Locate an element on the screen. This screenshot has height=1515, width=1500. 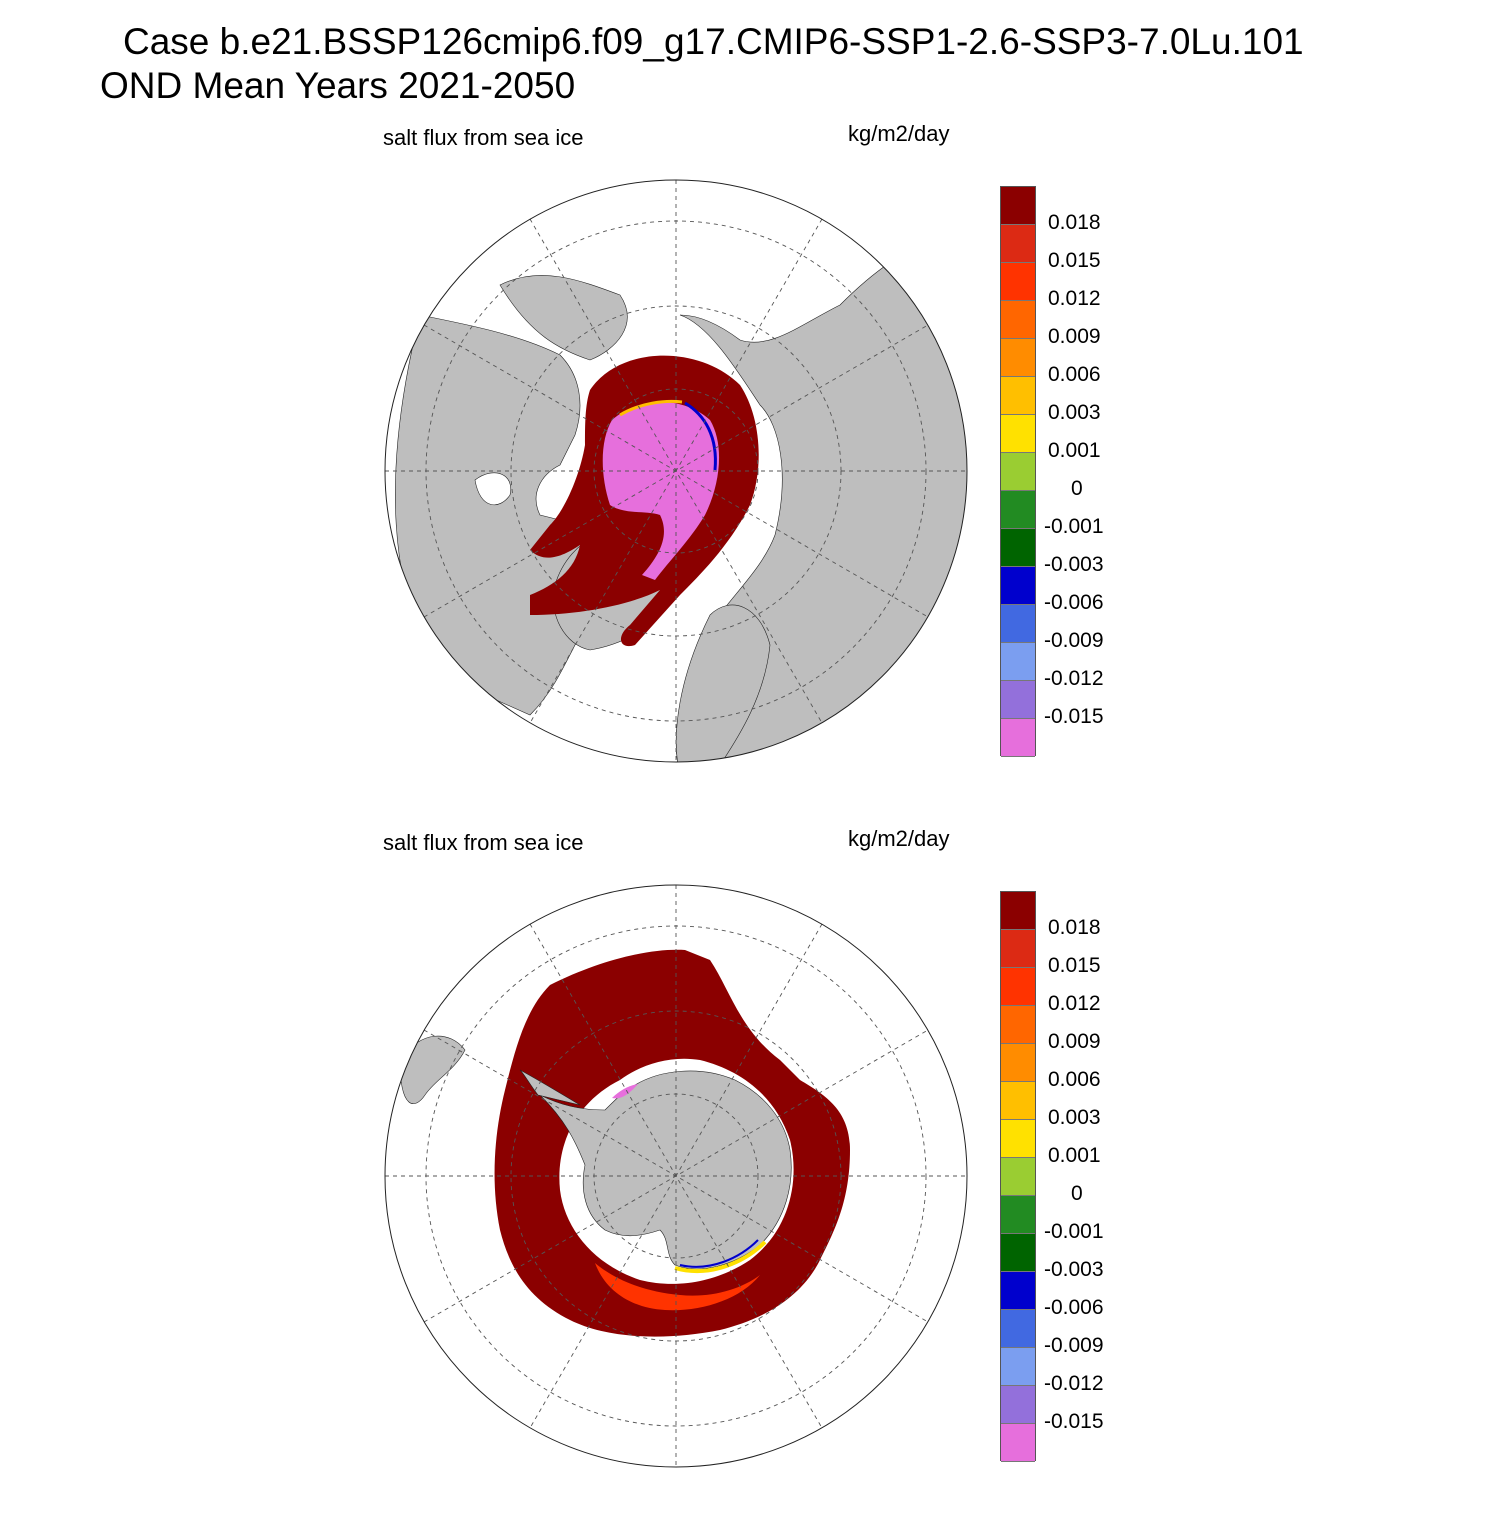
seaice-flux-midring is located at coordinates (677, 1287).